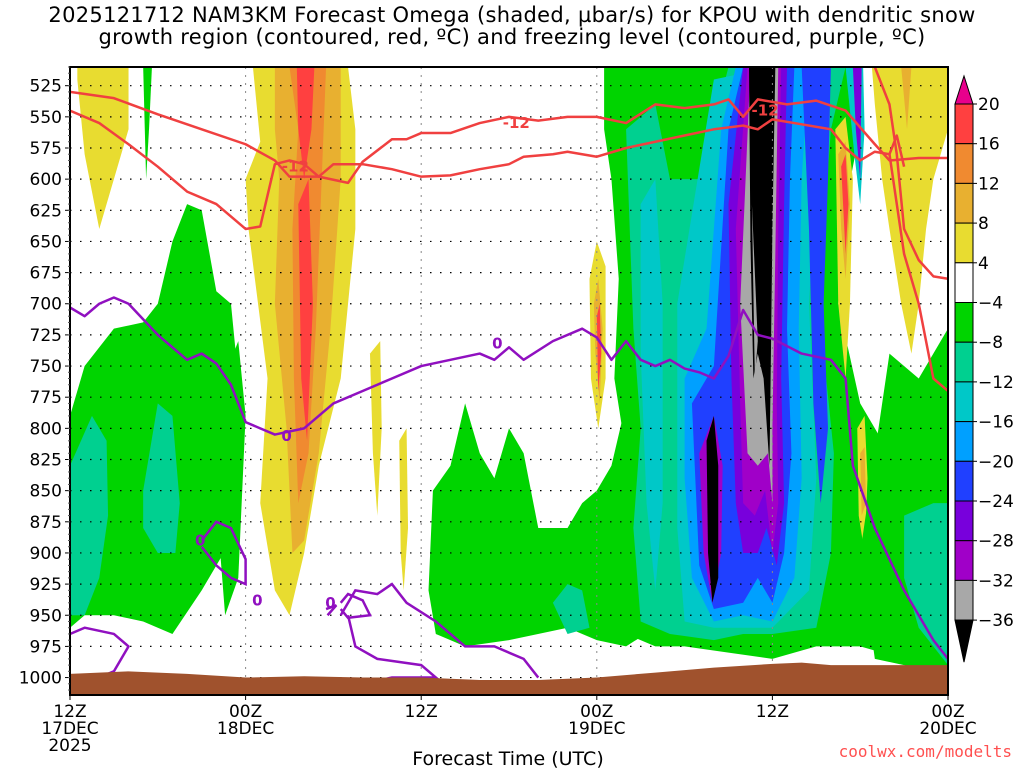  I want to click on y-tick-label: 550, so click(46, 118).